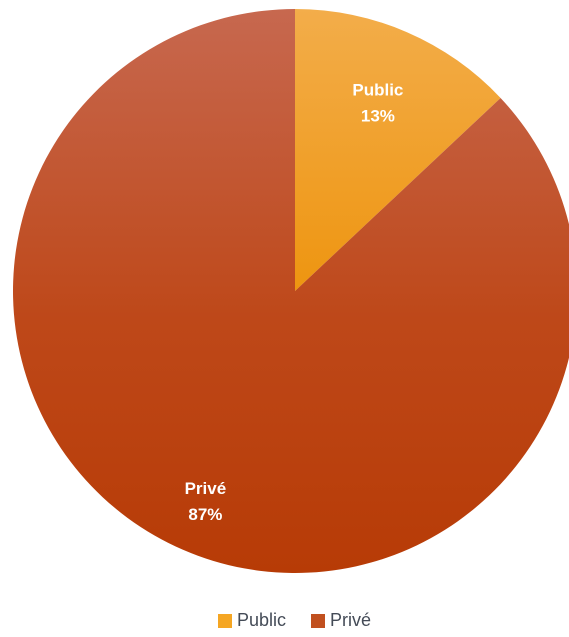 Image resolution: width=569 pixels, height=637 pixels. I want to click on data-label-value-1: 87%, so click(205, 514).